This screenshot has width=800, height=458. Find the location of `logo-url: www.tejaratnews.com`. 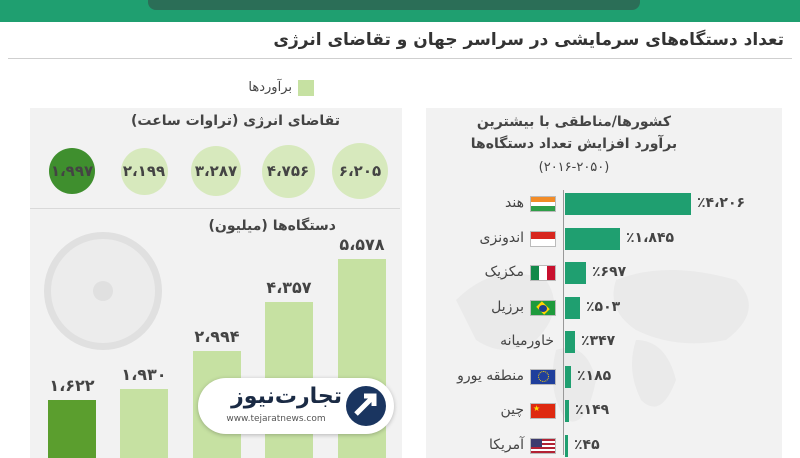

logo-url: www.tejaratnews.com is located at coordinates (276, 419).